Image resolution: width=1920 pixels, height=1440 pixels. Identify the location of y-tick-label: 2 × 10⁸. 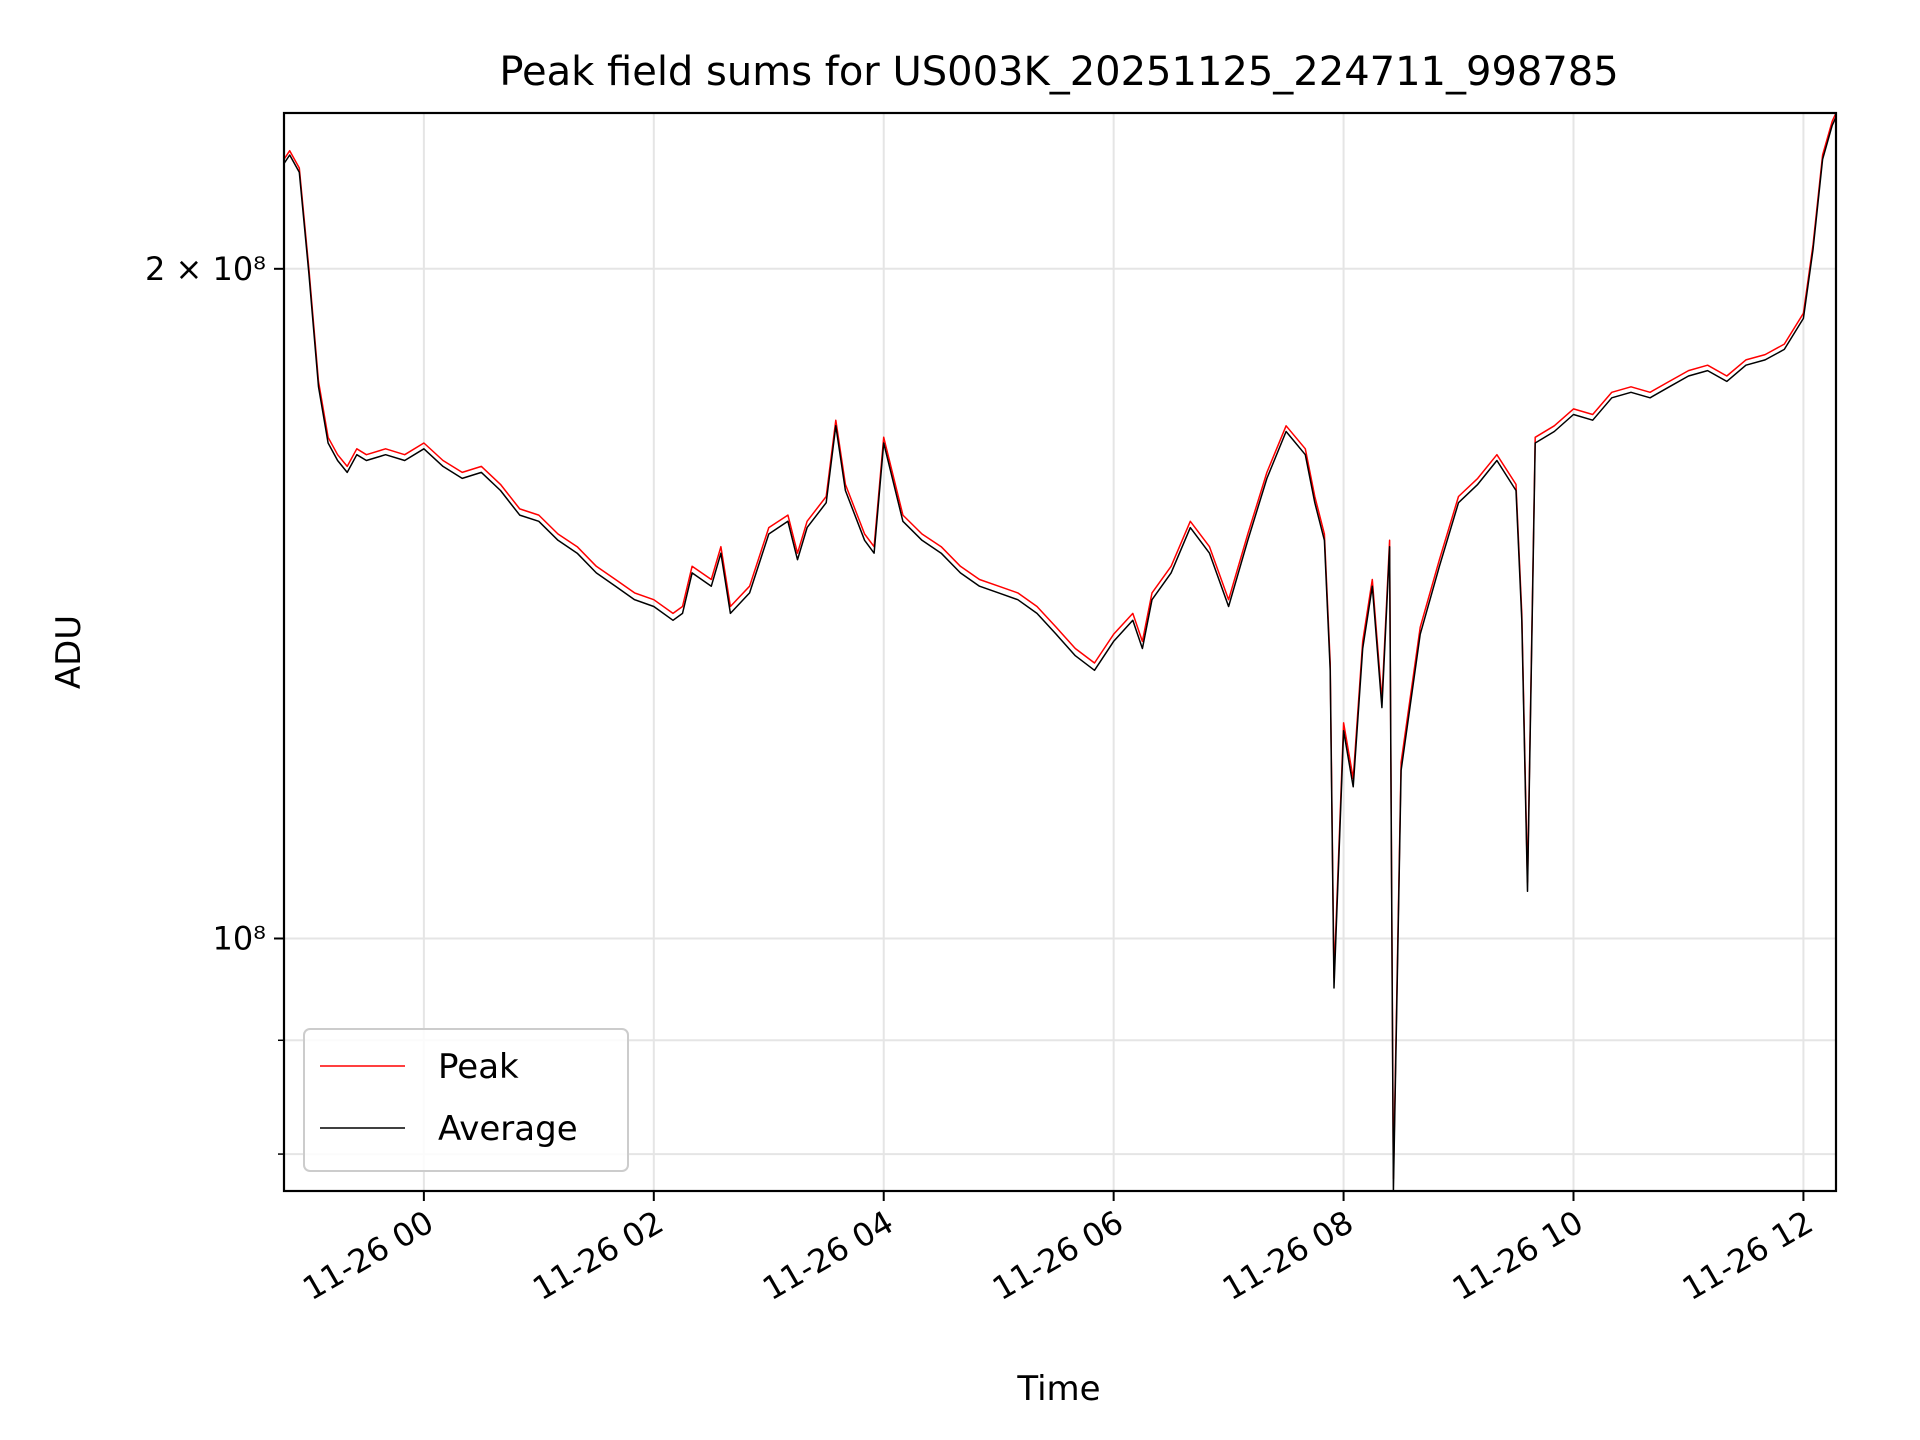
(205, 269).